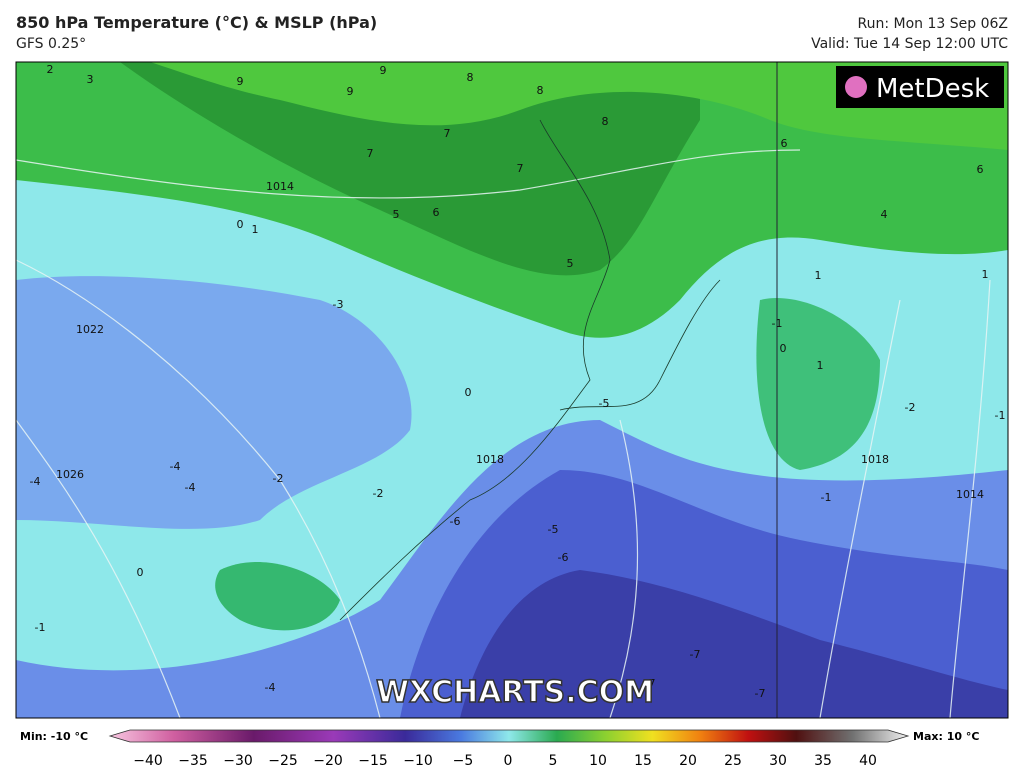  I want to click on blue-deepest, so click(734, 644).